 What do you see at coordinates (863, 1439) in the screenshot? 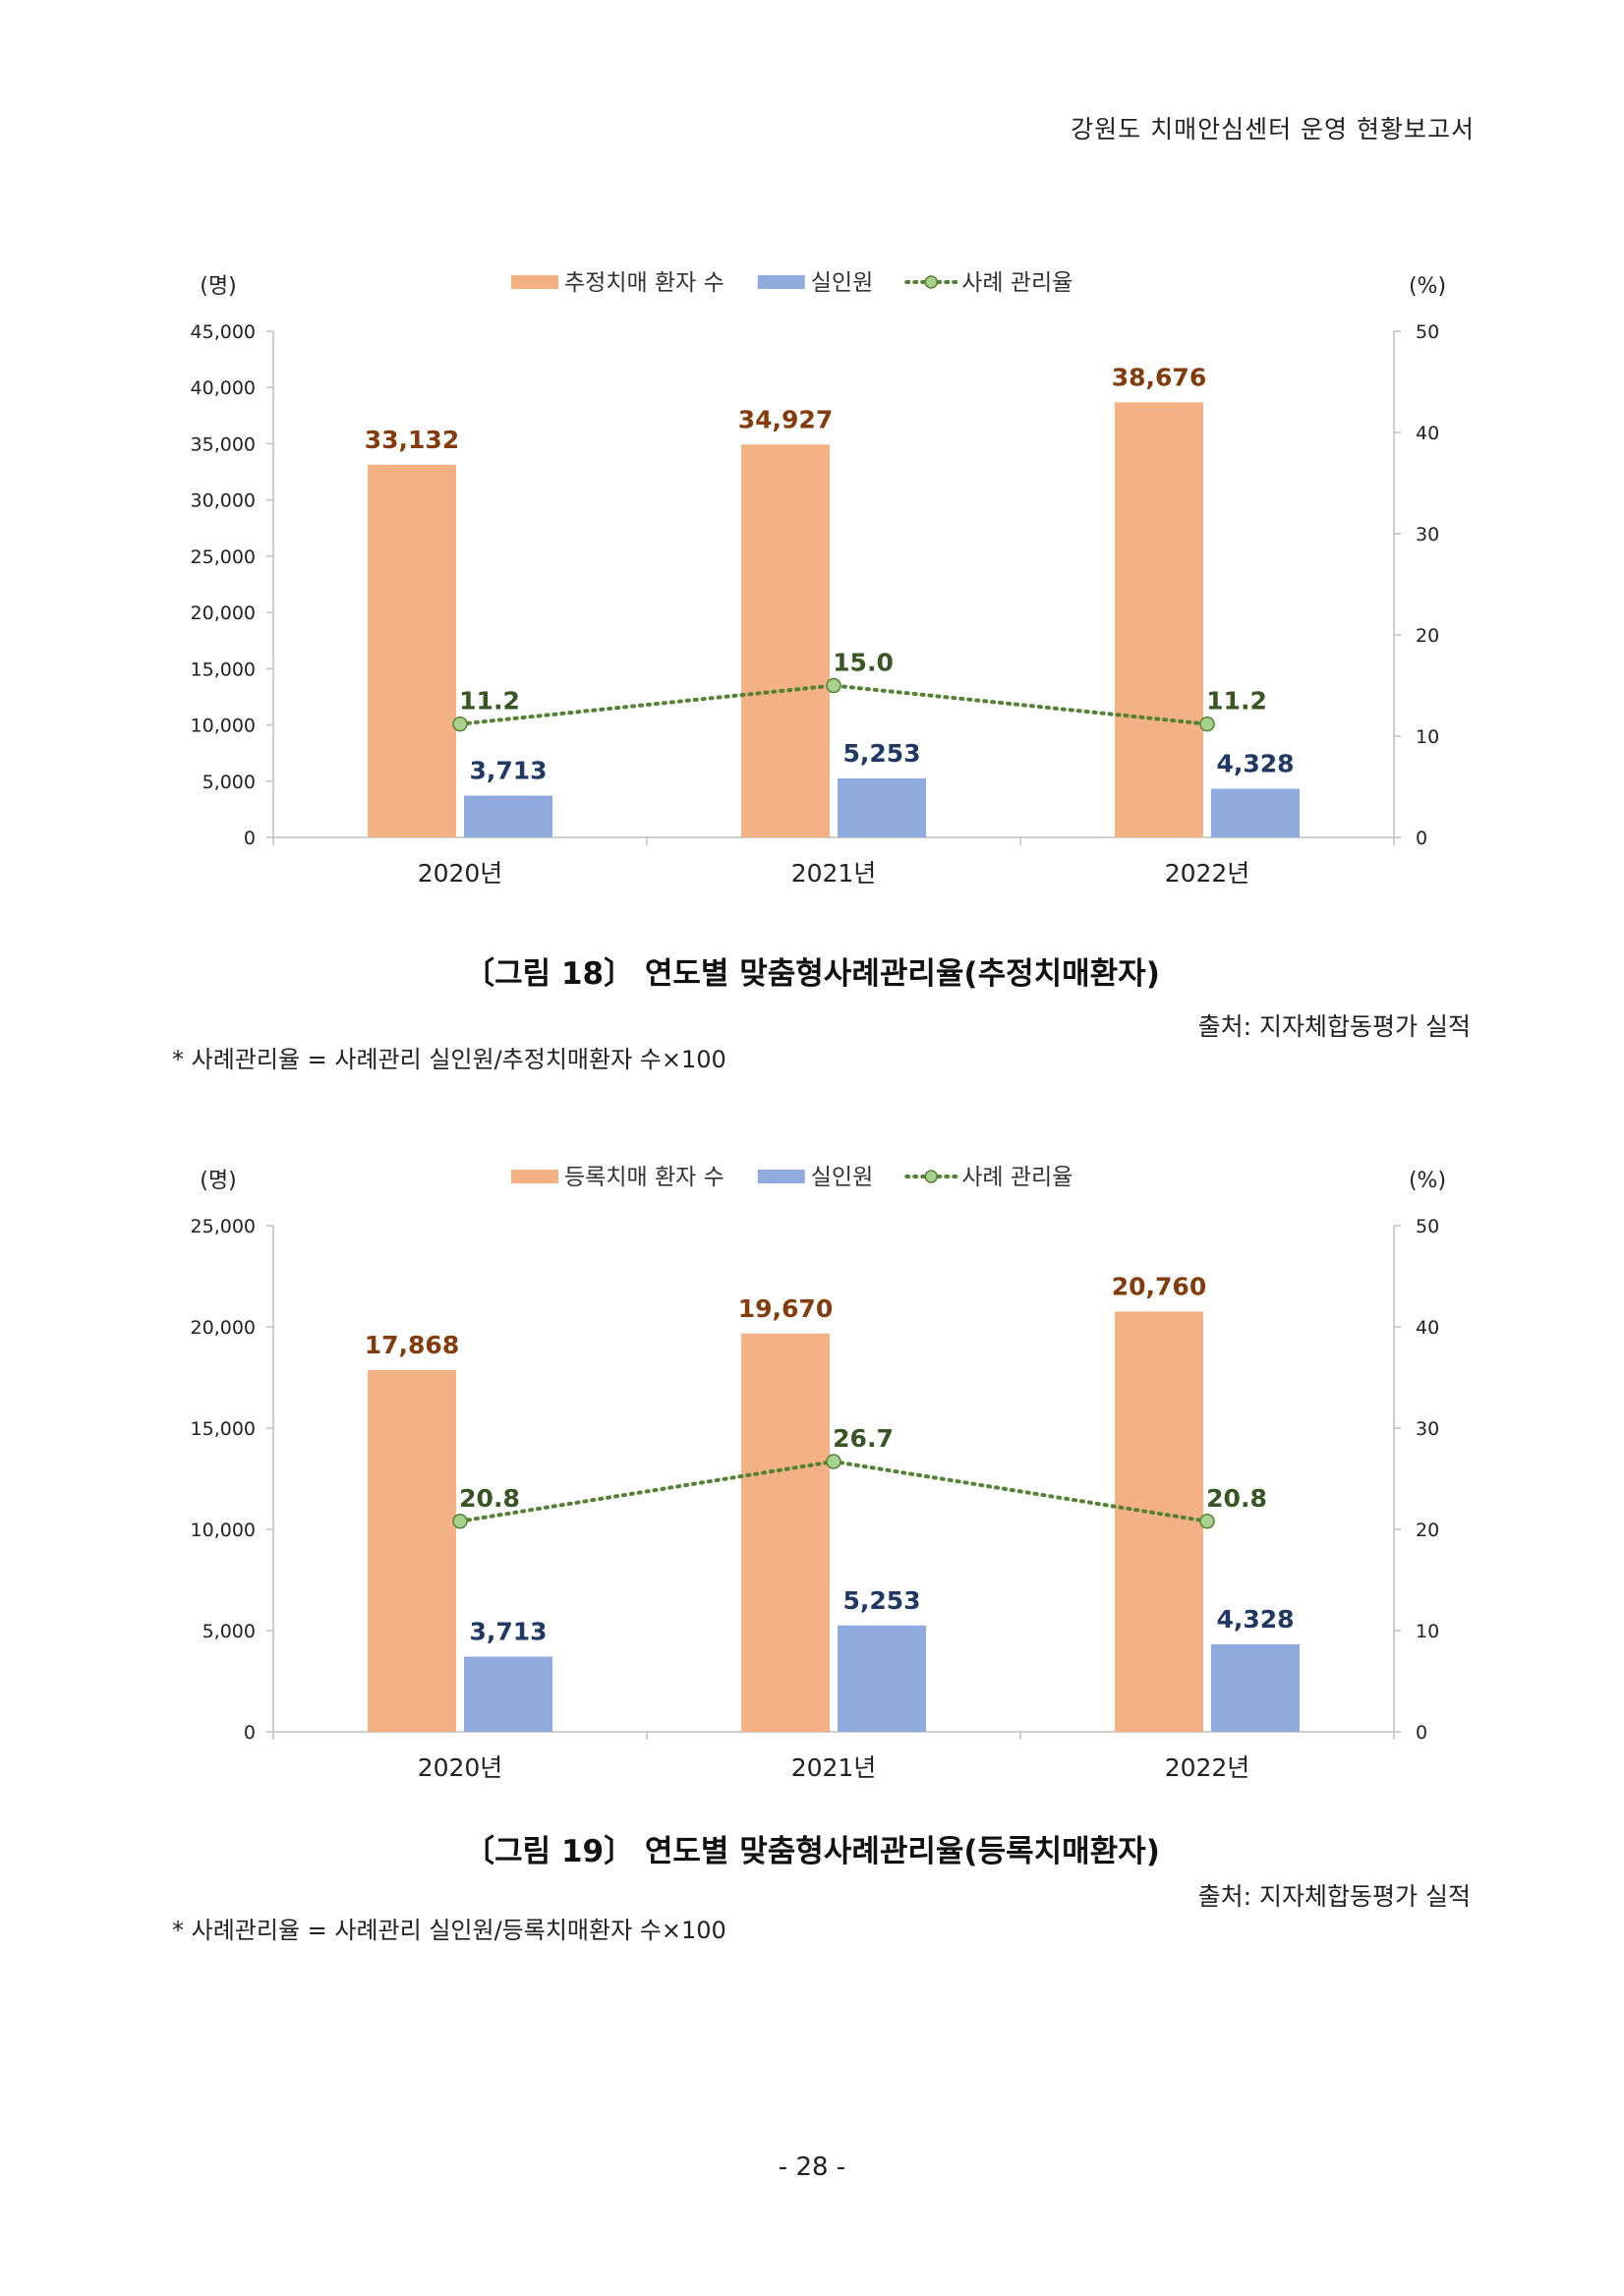
I see `rate-value-label-c1: 26.7` at bounding box center [863, 1439].